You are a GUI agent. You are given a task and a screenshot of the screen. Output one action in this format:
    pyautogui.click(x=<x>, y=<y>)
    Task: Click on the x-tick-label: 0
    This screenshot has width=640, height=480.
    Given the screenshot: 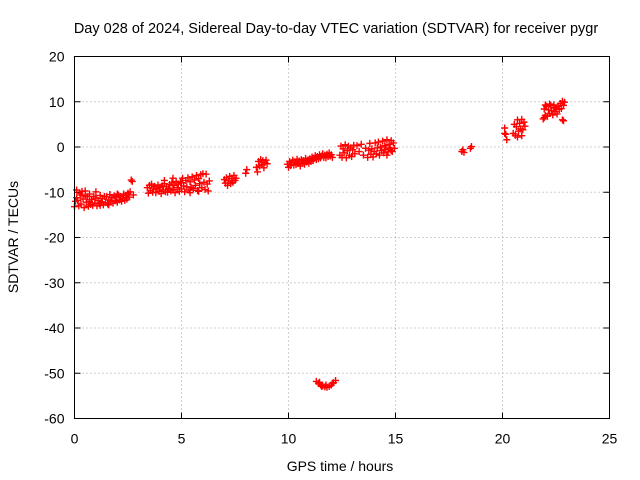 What is the action you would take?
    pyautogui.click(x=75, y=439)
    